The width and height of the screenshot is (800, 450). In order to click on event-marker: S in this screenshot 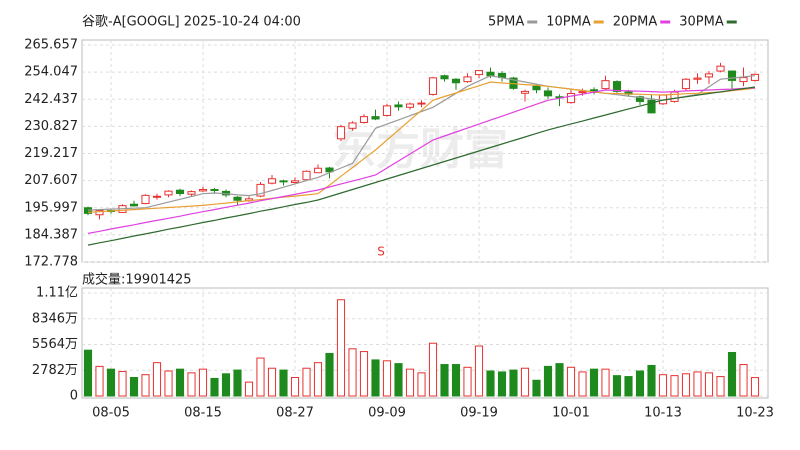, I will do `click(381, 252)`.